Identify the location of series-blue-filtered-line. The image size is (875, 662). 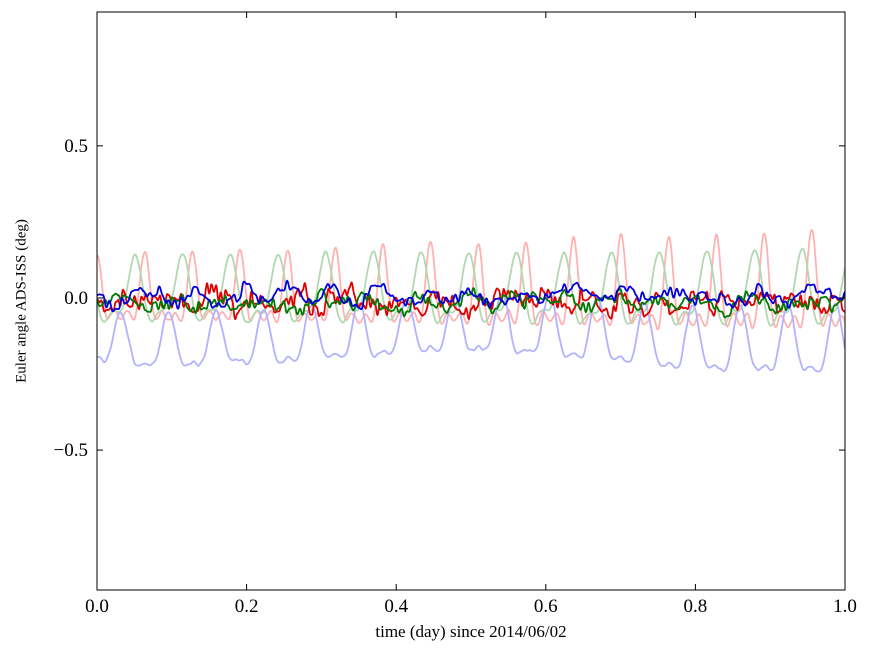
(471, 296).